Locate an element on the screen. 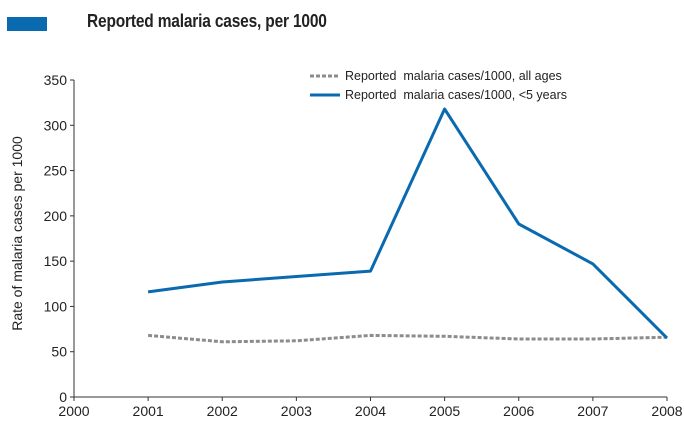 This screenshot has height=421, width=684. y-axis-label: Rate of malaria cases per 1000 is located at coordinates (17, 233).